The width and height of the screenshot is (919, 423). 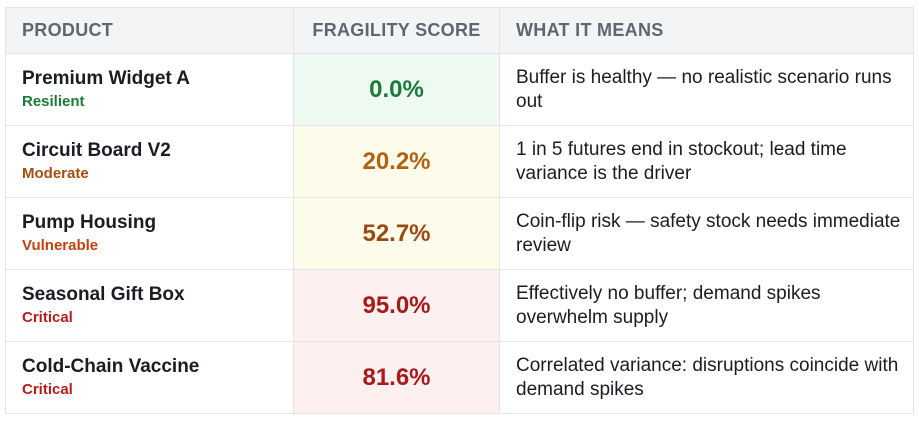 I want to click on product-cell: Seasonal Gift Box Critical, so click(x=149, y=305).